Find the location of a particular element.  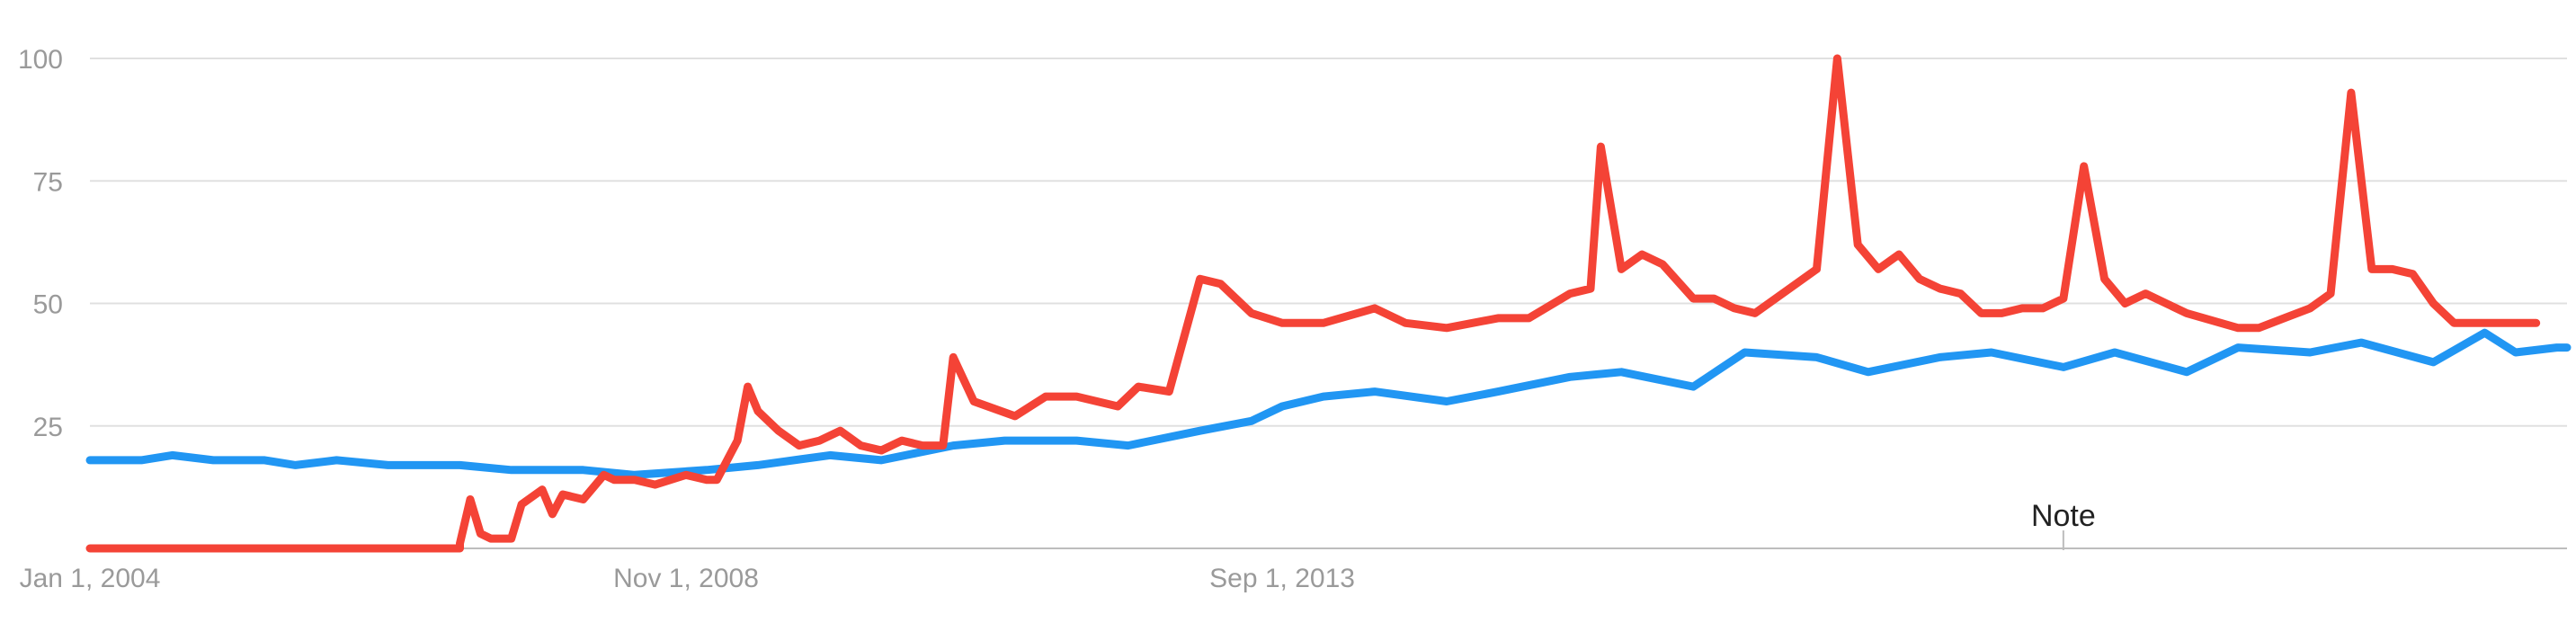

y-axis-tick-labels: 25 50 75 100 is located at coordinates (41, 244).